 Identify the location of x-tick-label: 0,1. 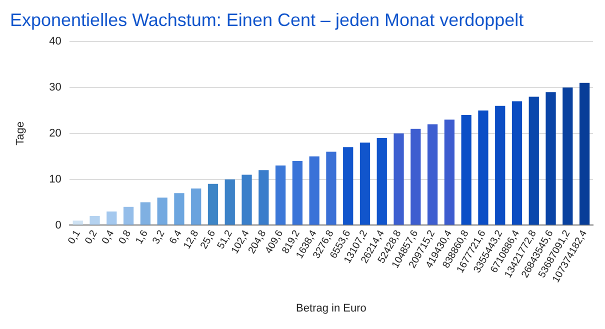
(75, 237).